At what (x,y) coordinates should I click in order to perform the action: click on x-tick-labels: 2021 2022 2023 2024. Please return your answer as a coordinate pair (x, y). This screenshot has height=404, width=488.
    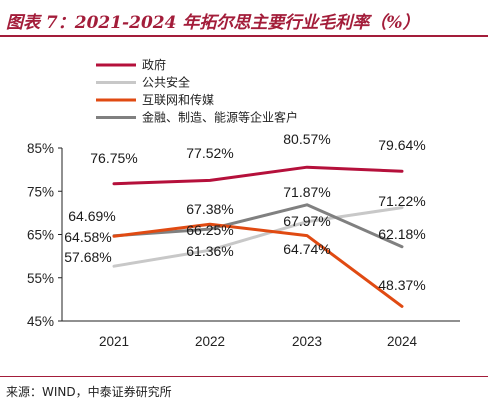
    Looking at the image, I should click on (258, 341).